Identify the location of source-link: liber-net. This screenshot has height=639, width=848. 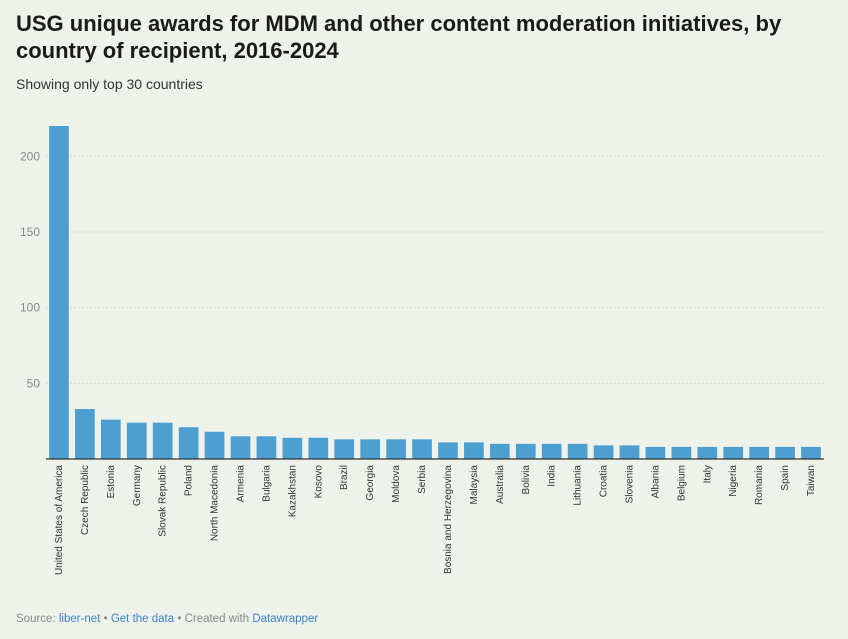
(79, 619).